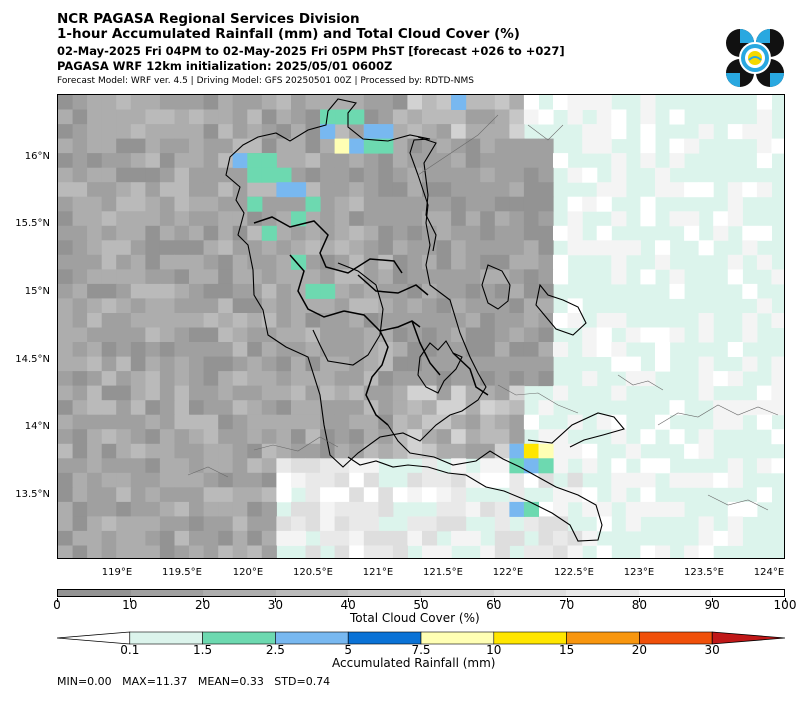 This screenshot has height=701, width=808. Describe the element at coordinates (342, 117) in the screenshot. I see `rainfall-cell` at that location.